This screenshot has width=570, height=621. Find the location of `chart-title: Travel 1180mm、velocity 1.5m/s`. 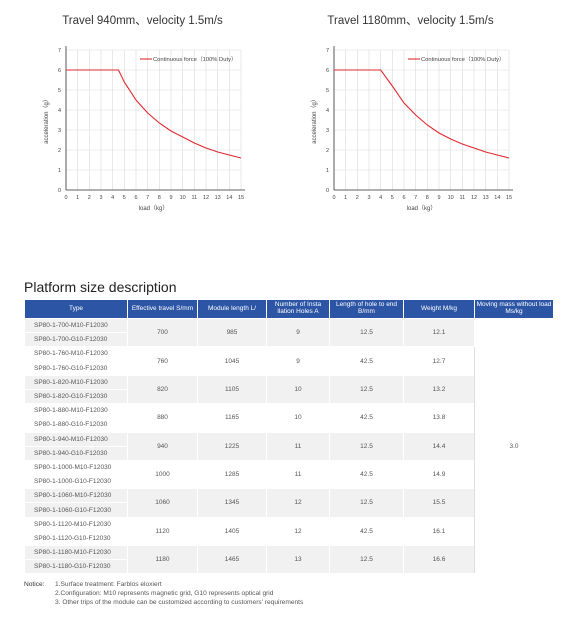

chart-title: Travel 1180mm、velocity 1.5m/s is located at coordinates (410, 21).